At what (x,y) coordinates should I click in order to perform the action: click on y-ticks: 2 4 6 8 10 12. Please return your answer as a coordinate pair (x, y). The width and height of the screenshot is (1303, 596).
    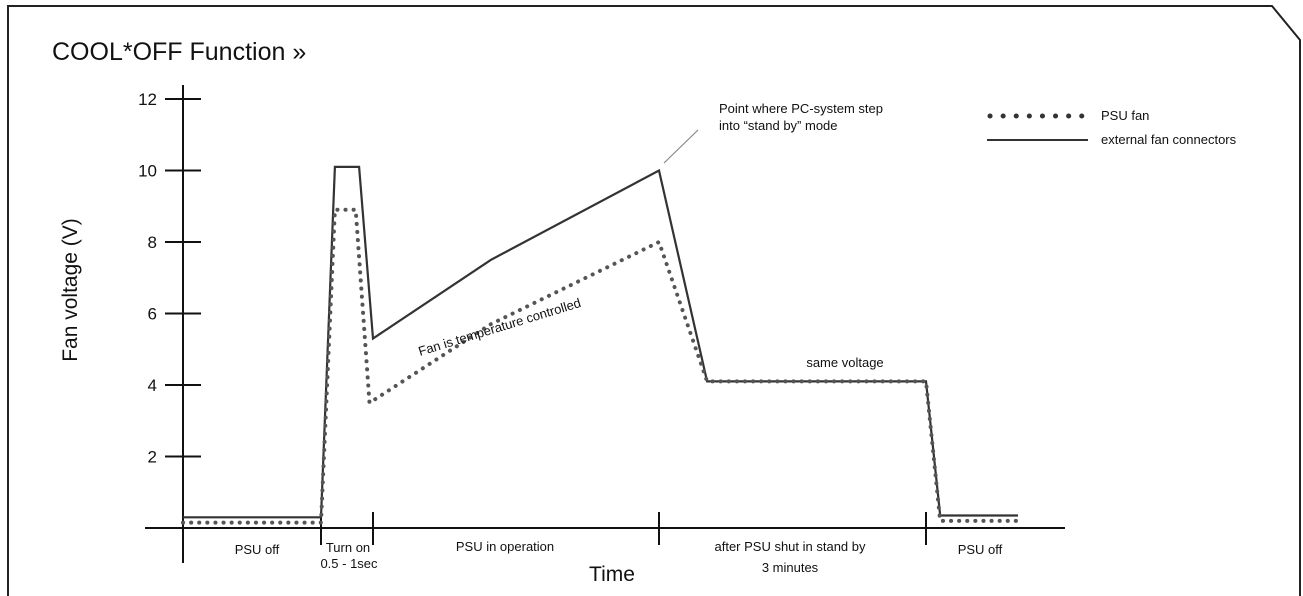
    Looking at the image, I should click on (169, 278).